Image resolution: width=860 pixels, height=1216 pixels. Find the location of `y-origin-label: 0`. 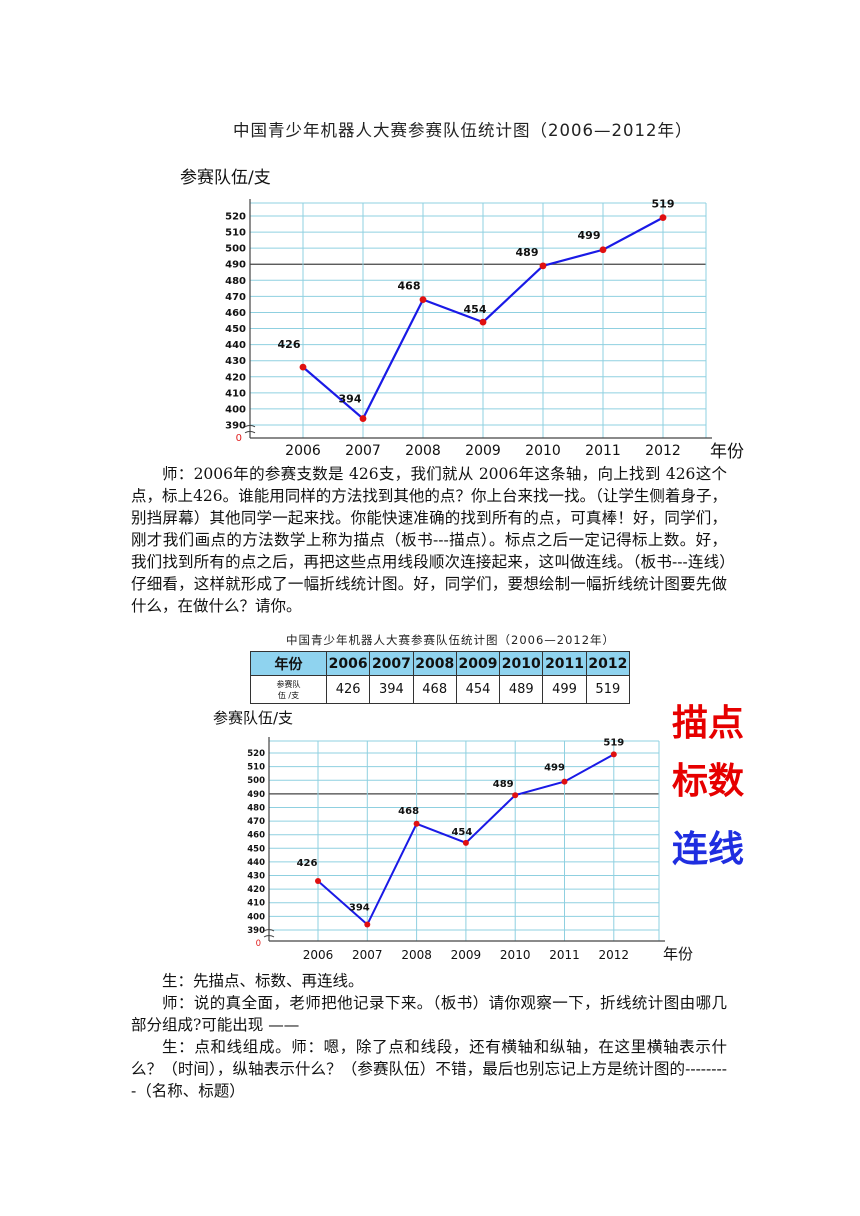

y-origin-label: 0 is located at coordinates (239, 438).